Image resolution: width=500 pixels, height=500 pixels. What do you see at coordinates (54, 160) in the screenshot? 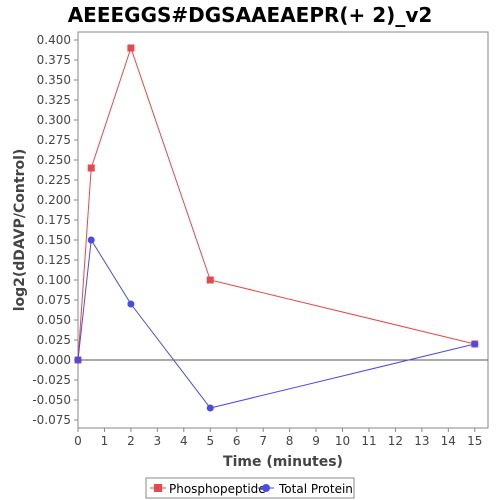
I see `y-tick-label: 0.250` at bounding box center [54, 160].